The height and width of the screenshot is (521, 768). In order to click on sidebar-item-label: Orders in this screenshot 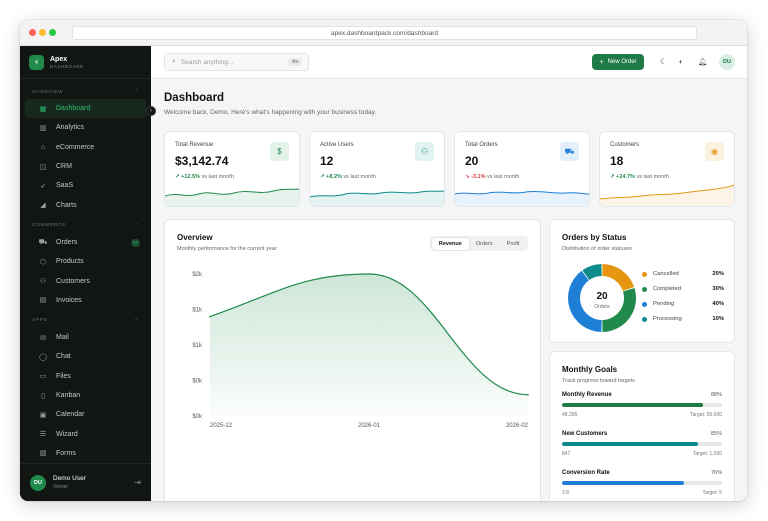, I will do `click(67, 242)`.